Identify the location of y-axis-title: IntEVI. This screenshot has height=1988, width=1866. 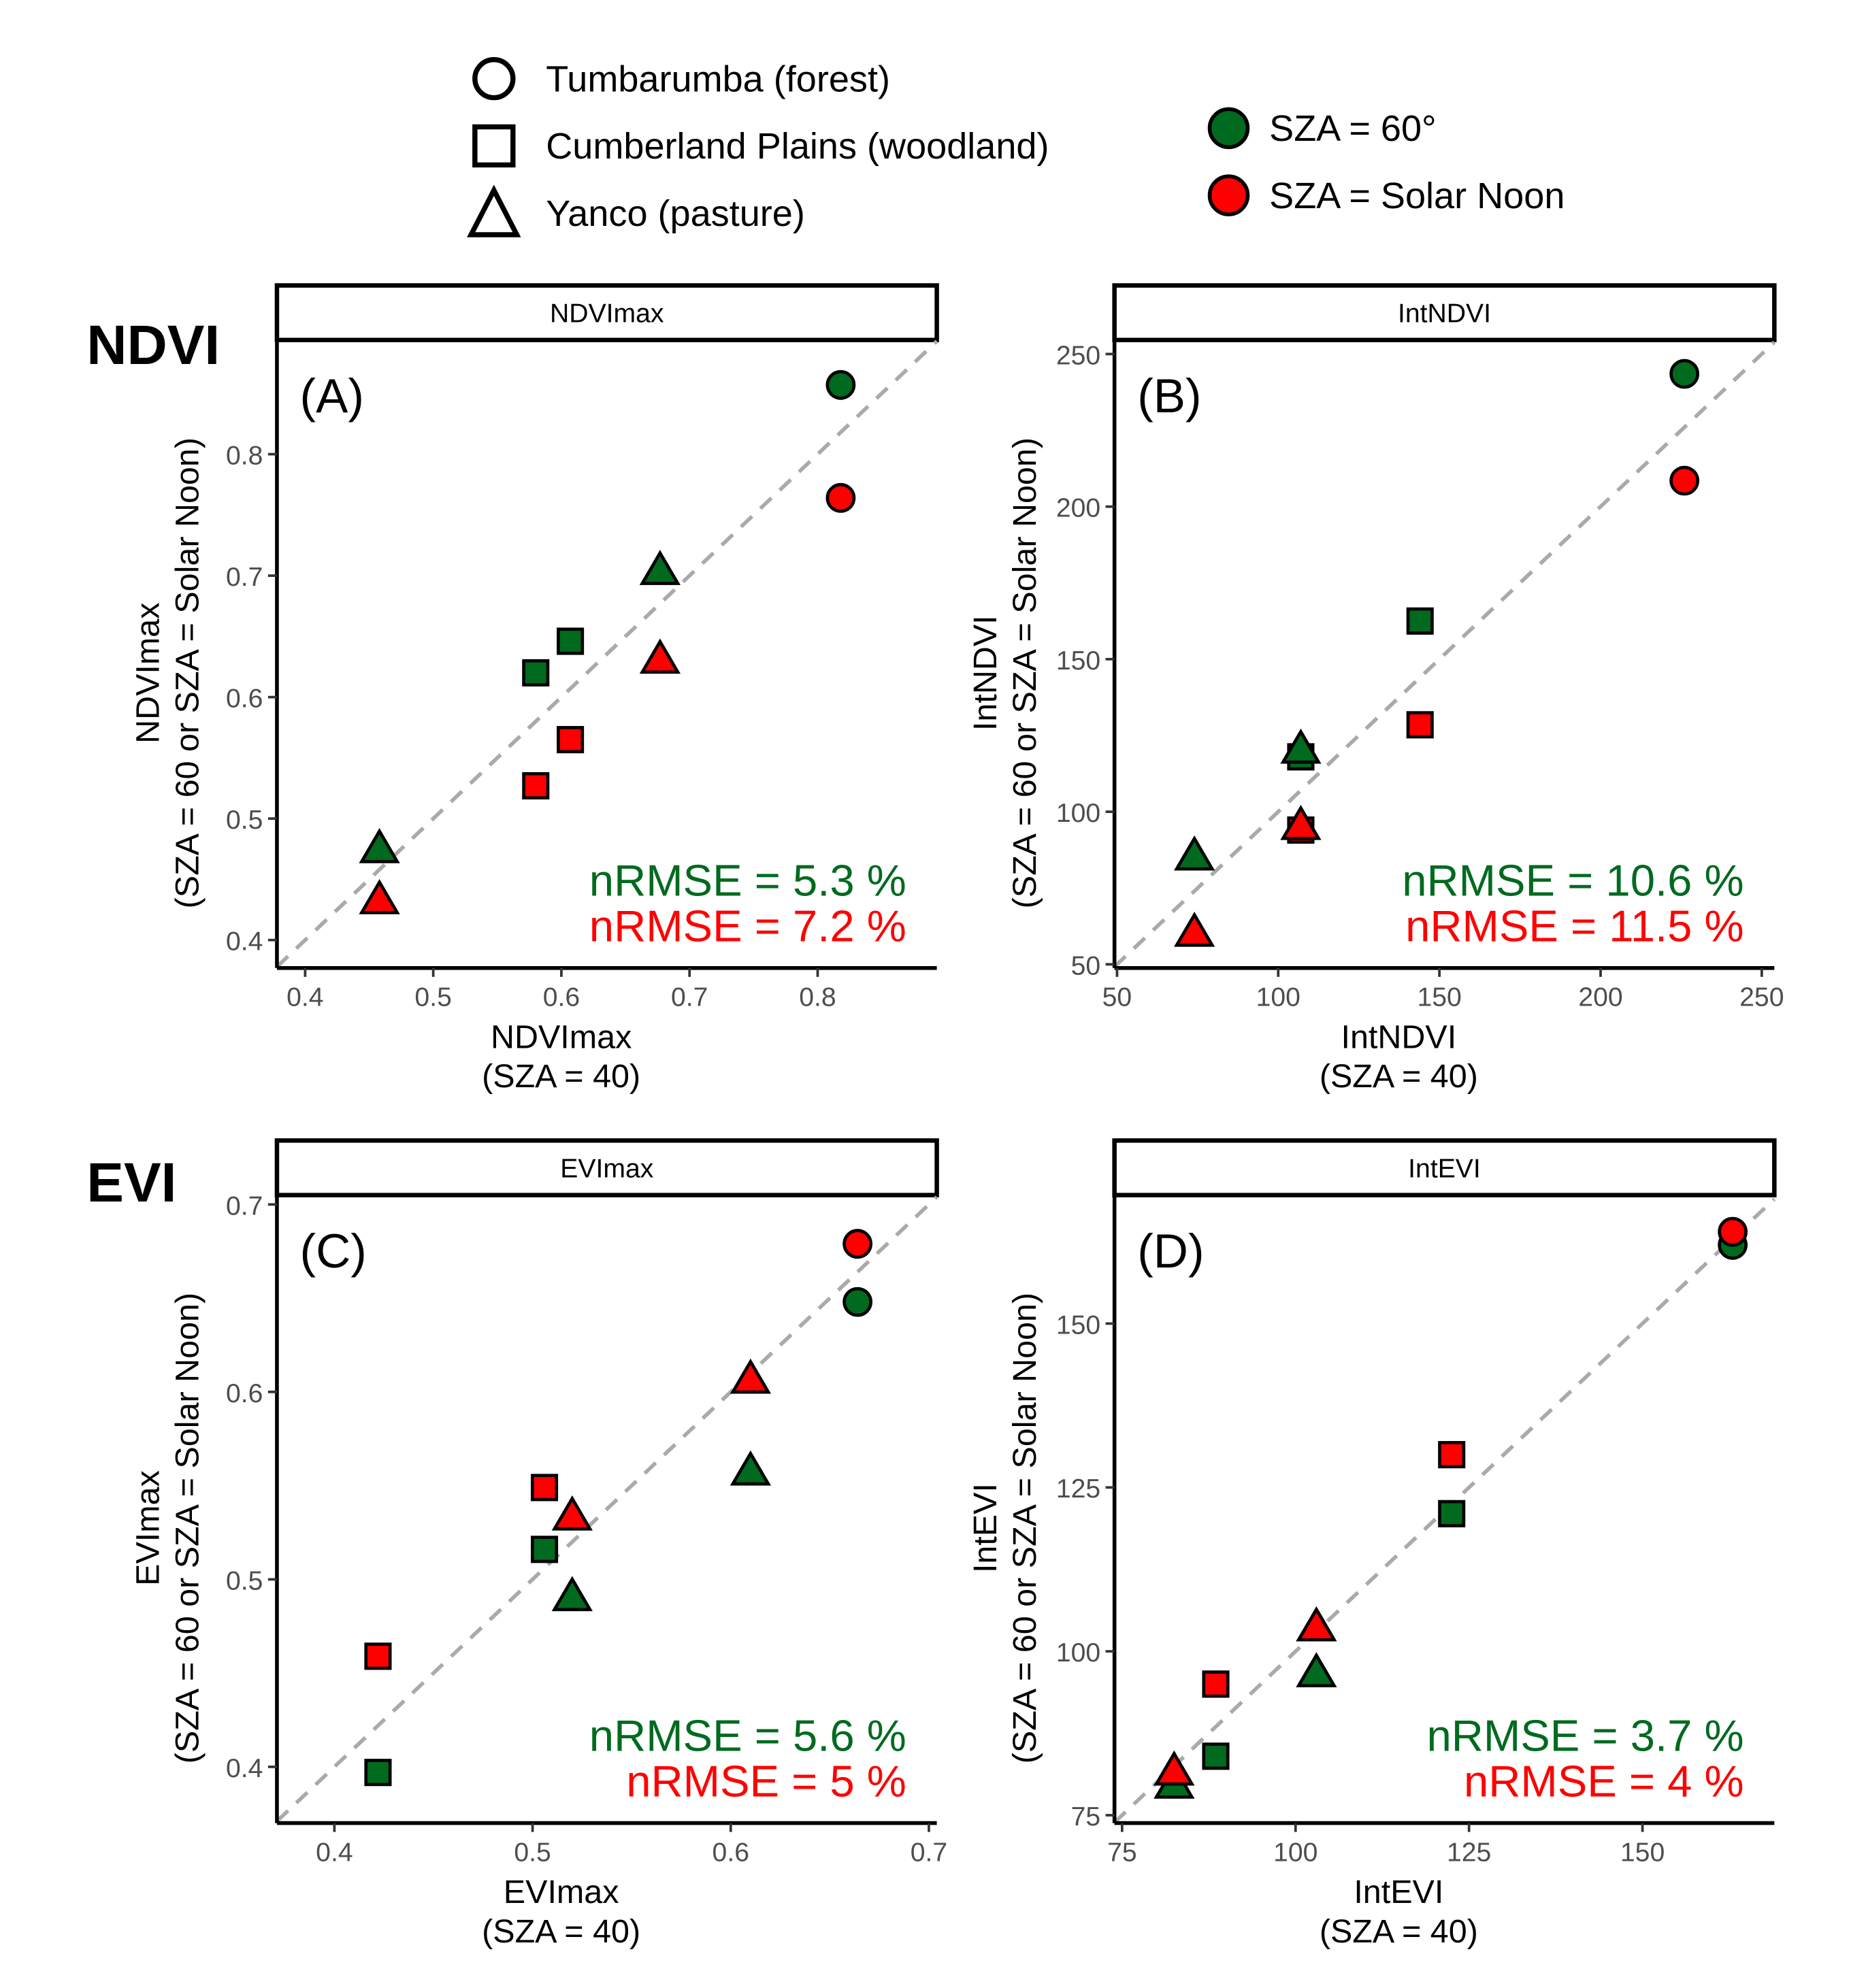
(985, 1528).